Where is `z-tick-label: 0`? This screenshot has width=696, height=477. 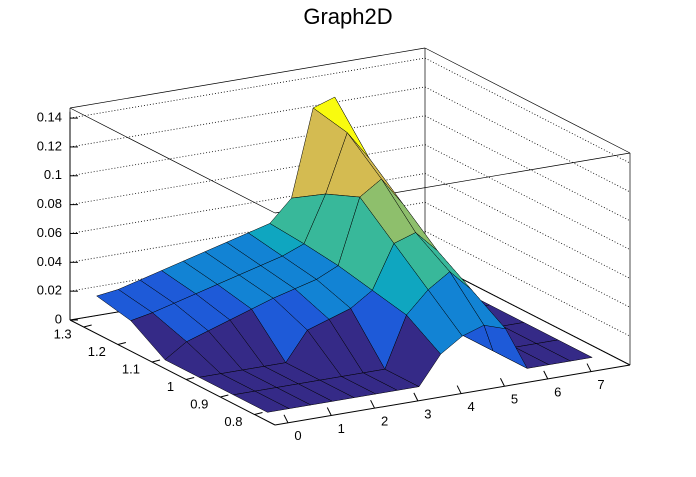 z-tick-label: 0 is located at coordinates (58, 318).